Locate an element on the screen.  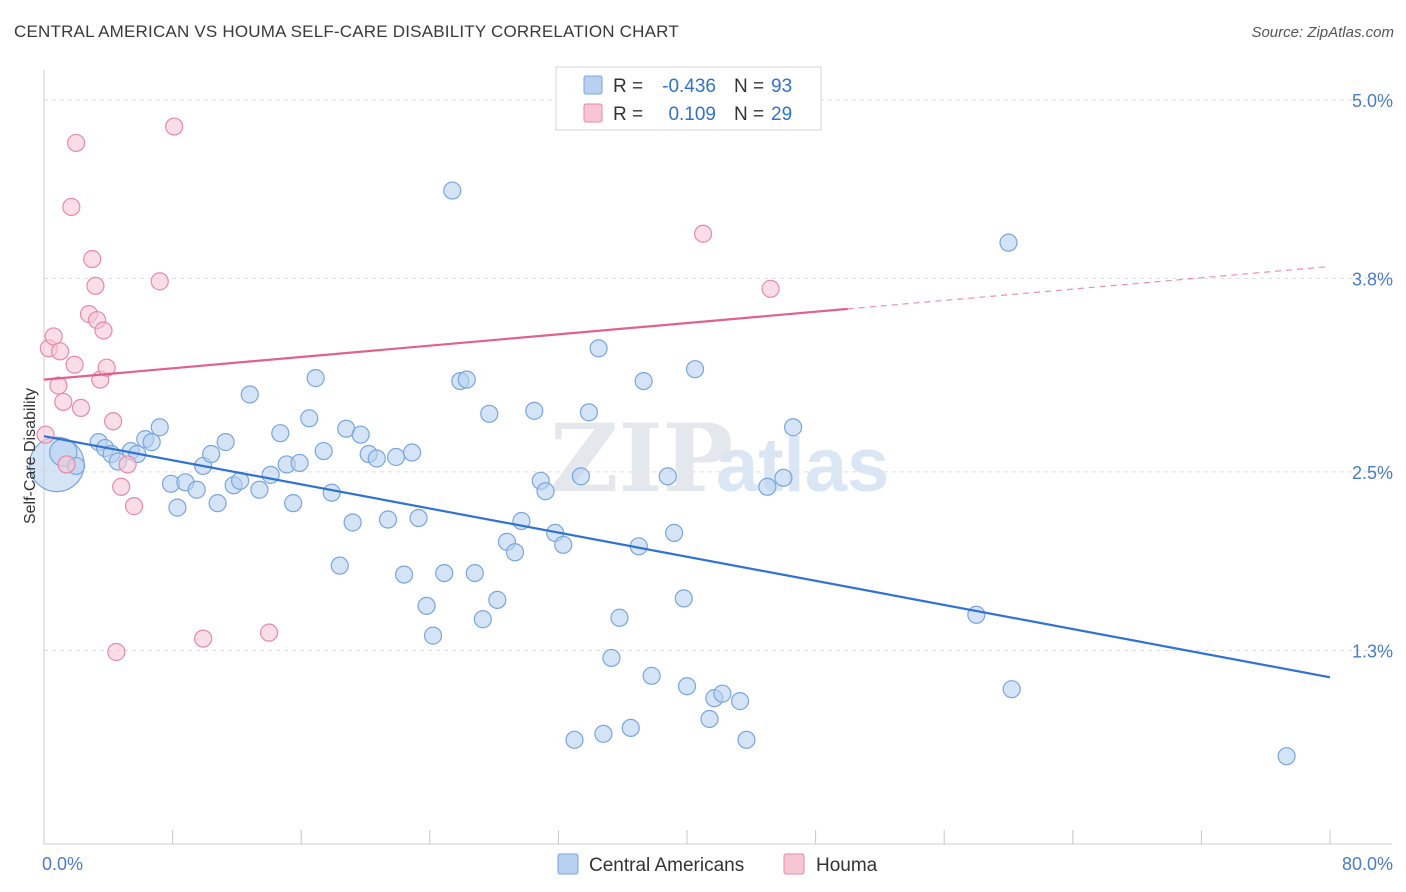
watermark-zip: ZIP is located at coordinates (641, 459).